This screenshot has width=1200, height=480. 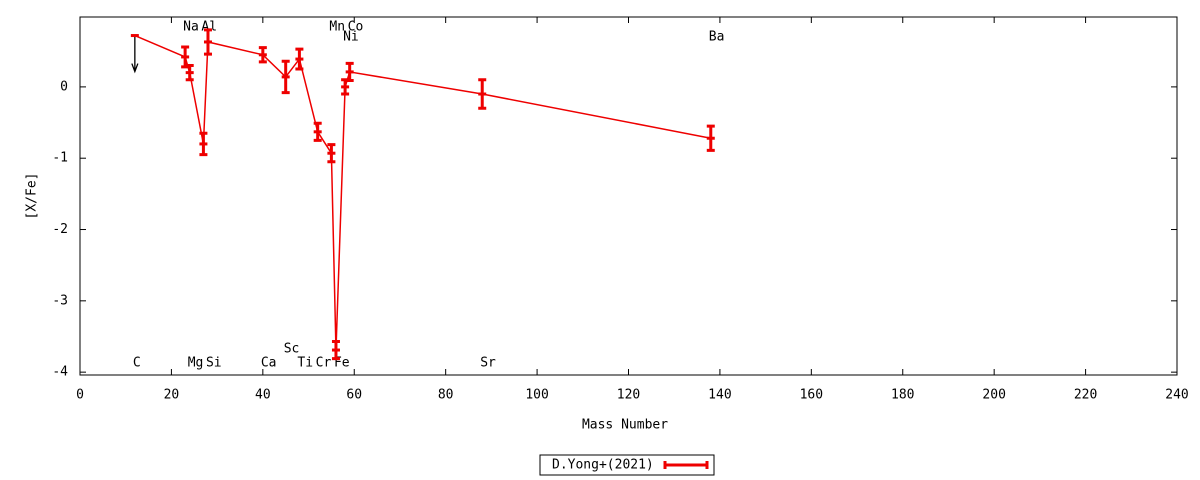 I want to click on y-tick-label: -3, so click(x=60, y=300).